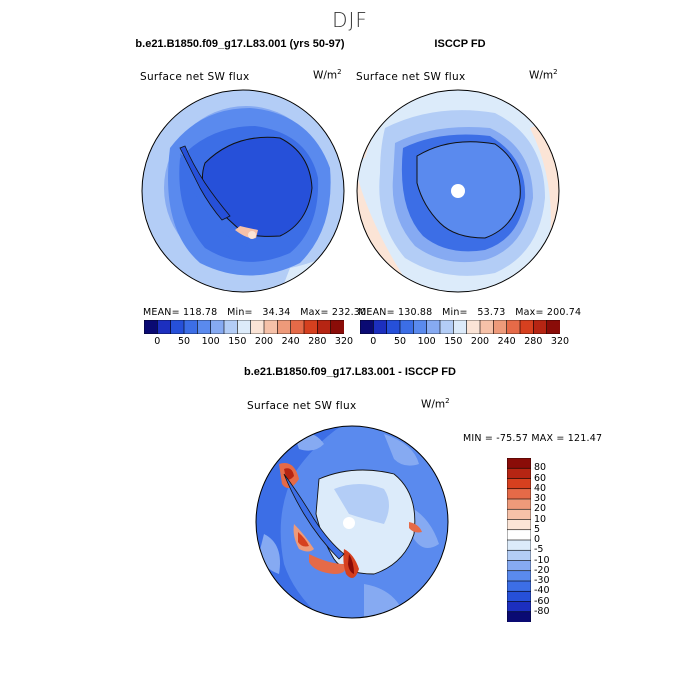 Image resolution: width=700 pixels, height=700 pixels. Describe the element at coordinates (540, 468) in the screenshot. I see `panel3-colorbar-label: 80` at that location.